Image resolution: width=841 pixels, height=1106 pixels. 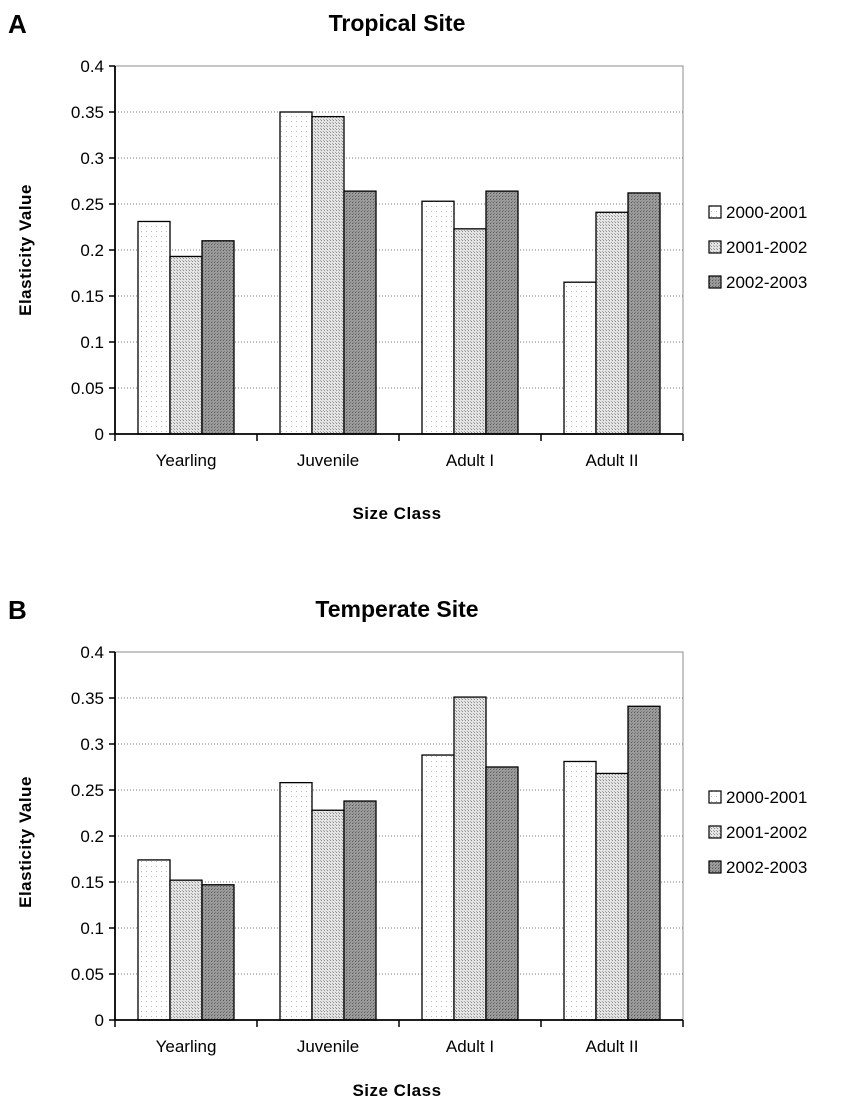 What do you see at coordinates (396, 609) in the screenshot?
I see `chart-title: Temperate Site` at bounding box center [396, 609].